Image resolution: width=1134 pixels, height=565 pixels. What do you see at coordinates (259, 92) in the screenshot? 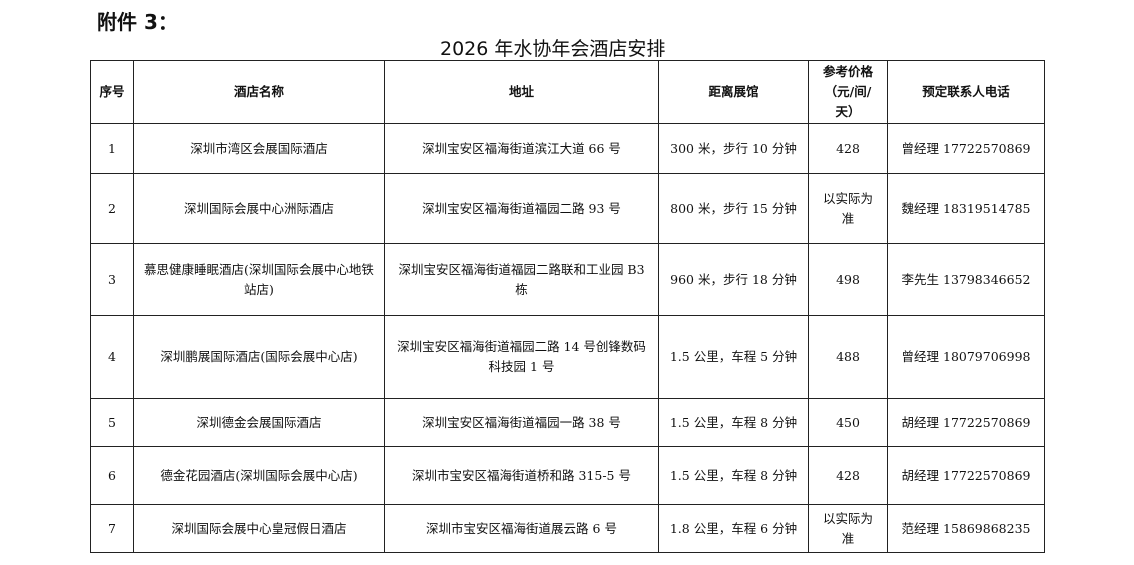
I see `header-name: 酒店名称` at bounding box center [259, 92].